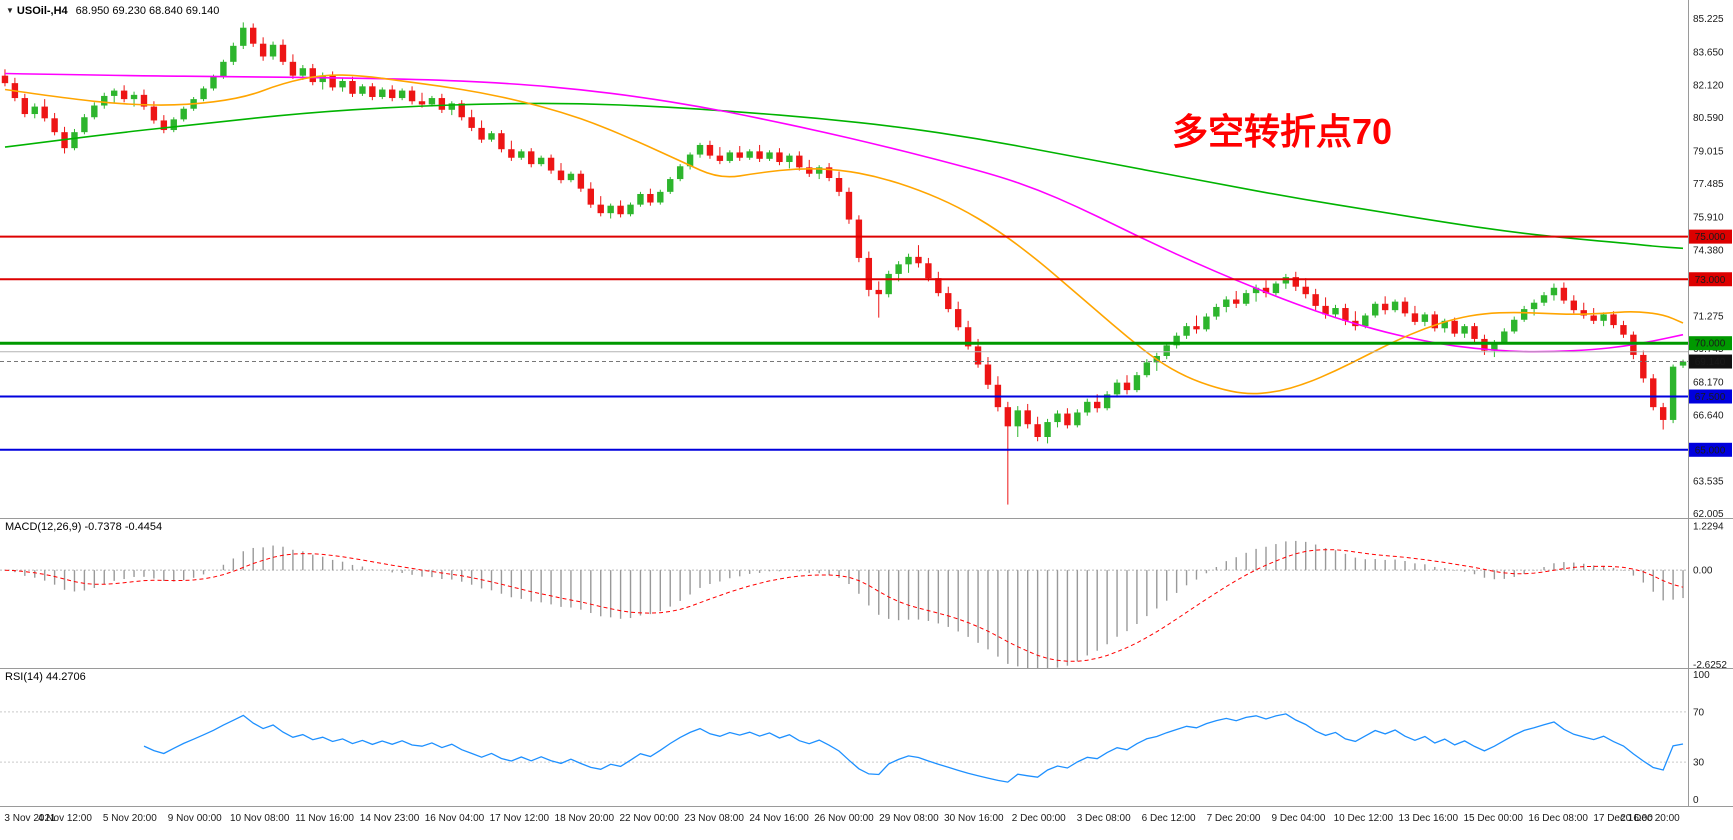 The height and width of the screenshot is (840, 1733). Describe the element at coordinates (195, 818) in the screenshot. I see `svg-text: 9 Nov 00:00` at that location.